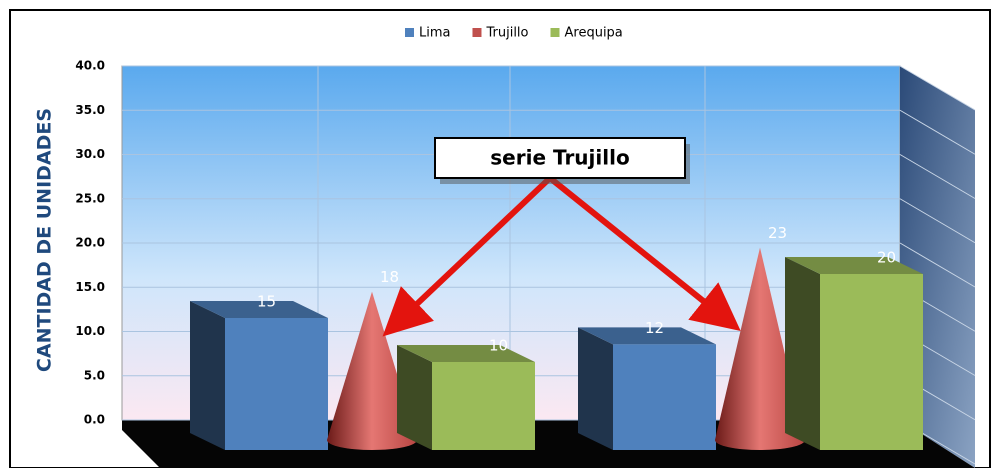  Describe the element at coordinates (45, 240) in the screenshot. I see `y-axis-title: CANTIDAD DE UNIDADES` at that location.